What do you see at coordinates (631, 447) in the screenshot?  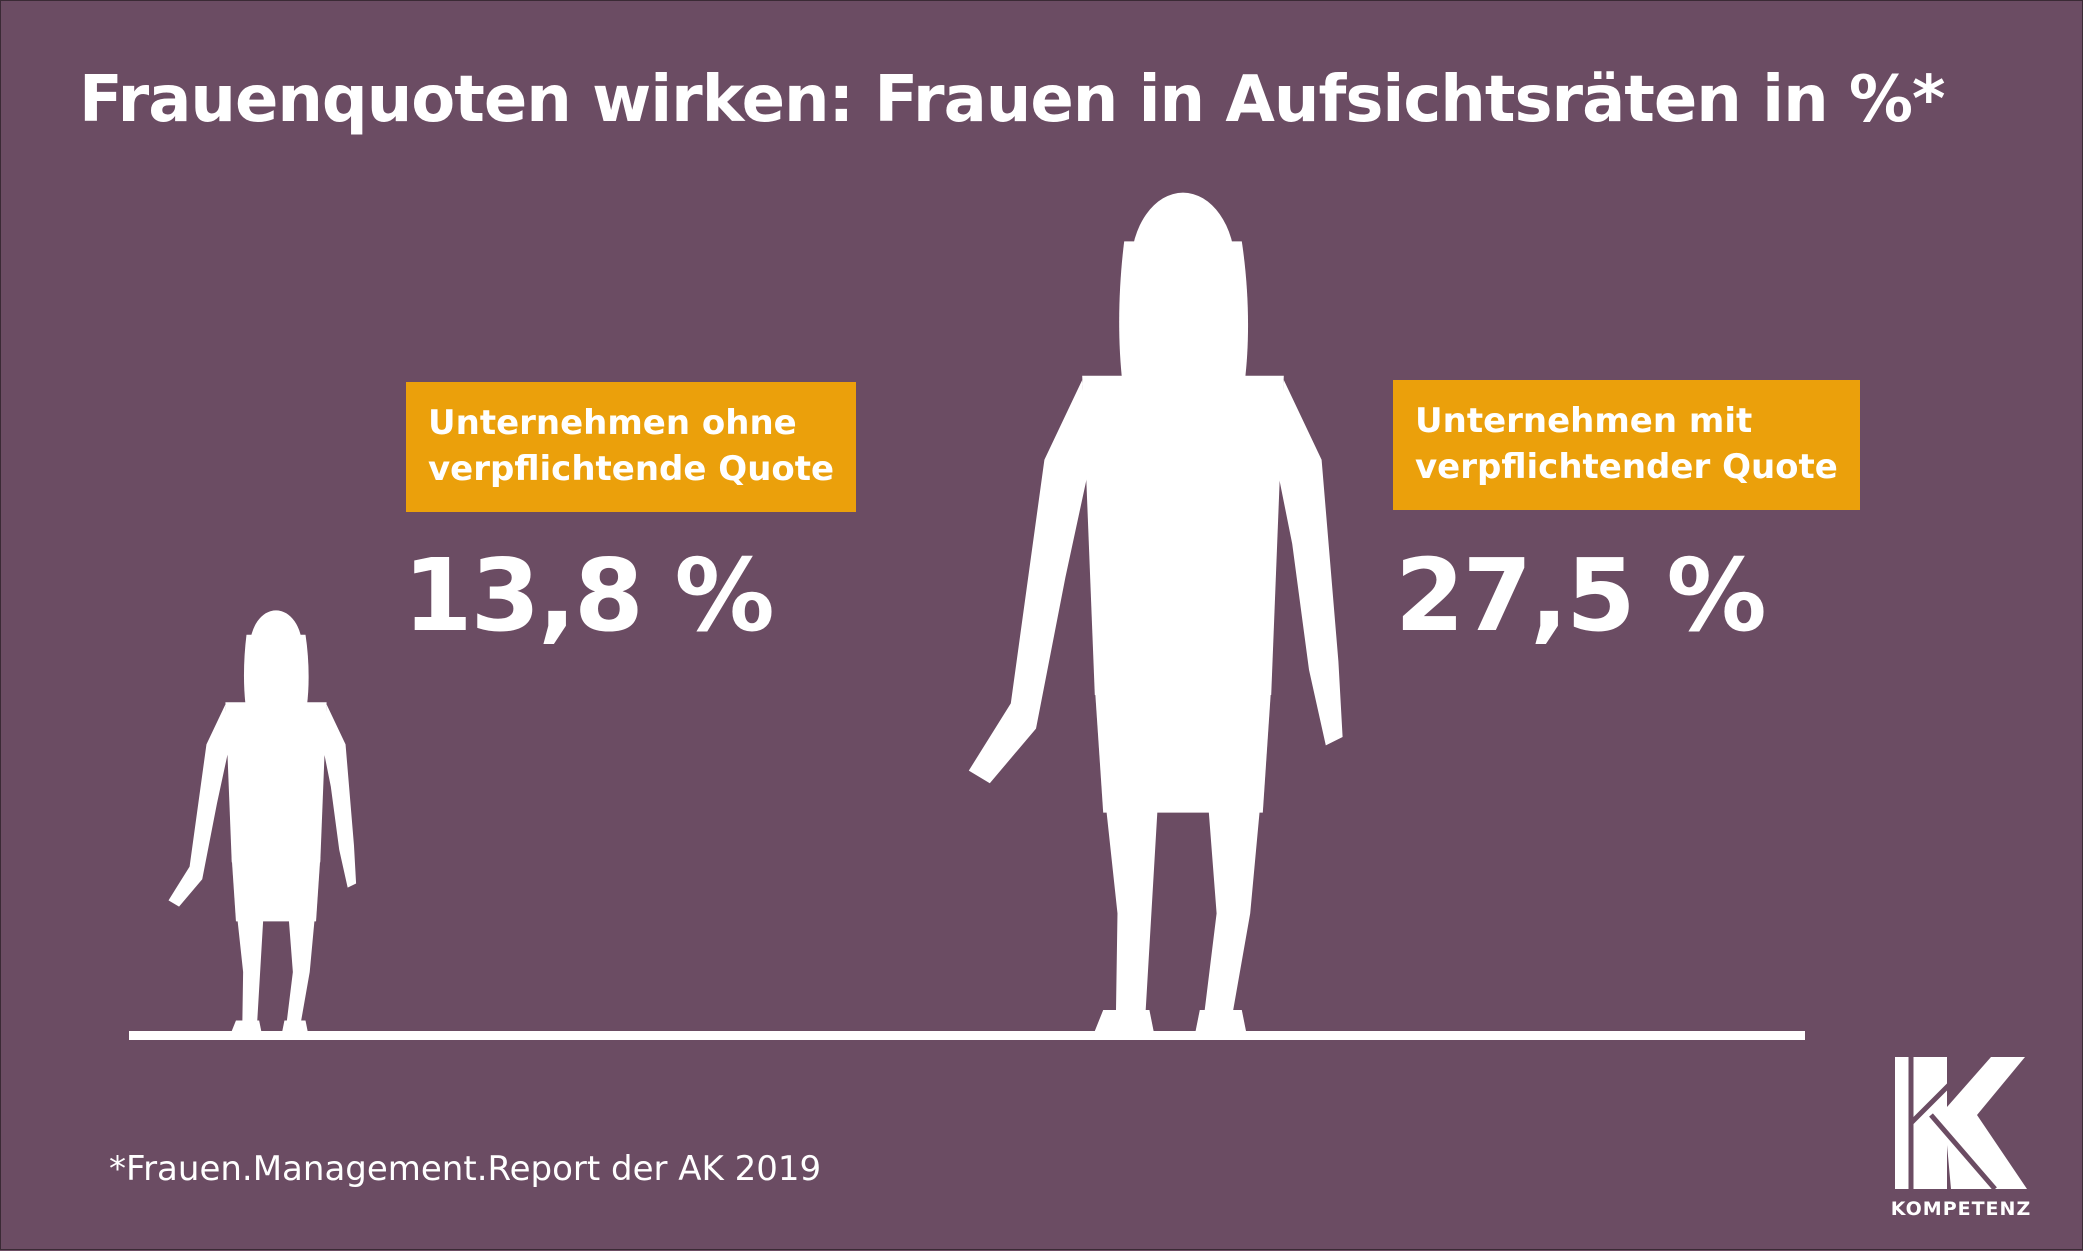 I see `category-label-without-quota: Unternehmen ohne verpflichtende Quote` at bounding box center [631, 447].